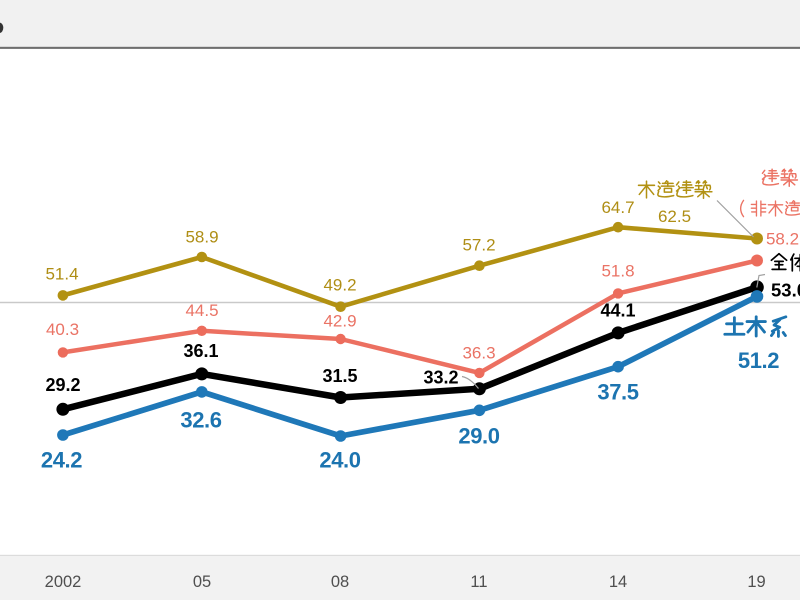 This screenshot has height=600, width=800. What do you see at coordinates (617, 311) in the screenshot?
I see `svg-text: 44.1` at bounding box center [617, 311].